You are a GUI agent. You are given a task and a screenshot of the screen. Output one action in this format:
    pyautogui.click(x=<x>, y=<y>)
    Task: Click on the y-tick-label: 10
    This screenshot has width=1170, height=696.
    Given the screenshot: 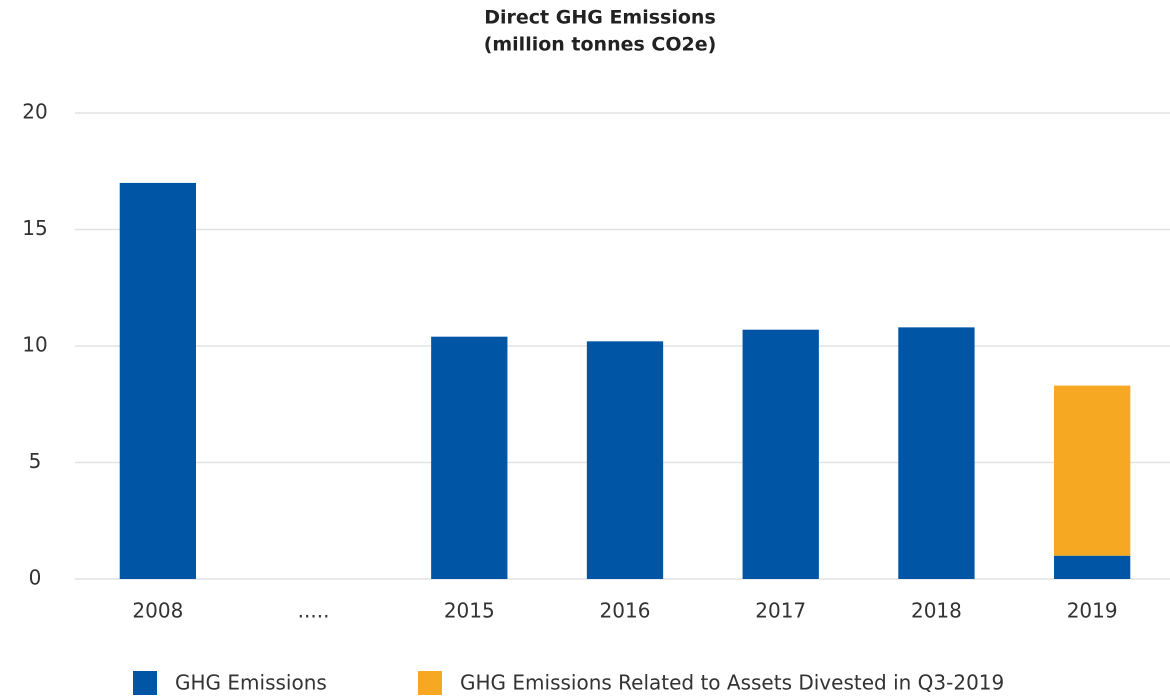 What is the action you would take?
    pyautogui.click(x=34, y=345)
    